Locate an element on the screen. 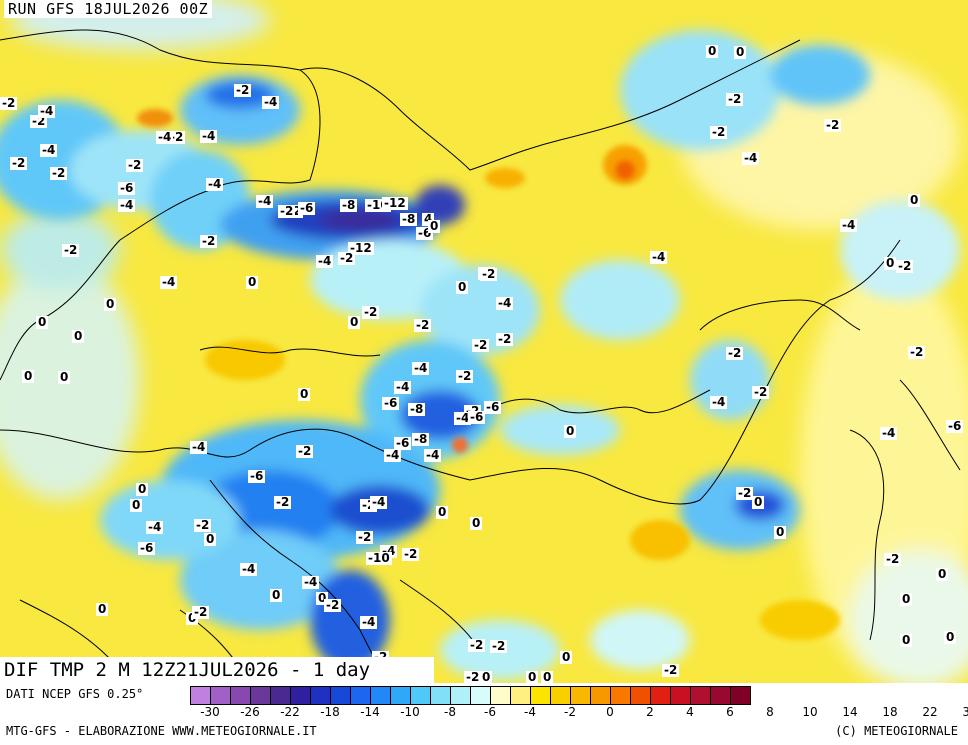  legend-tick-label: -10 is located at coordinates (410, 712).